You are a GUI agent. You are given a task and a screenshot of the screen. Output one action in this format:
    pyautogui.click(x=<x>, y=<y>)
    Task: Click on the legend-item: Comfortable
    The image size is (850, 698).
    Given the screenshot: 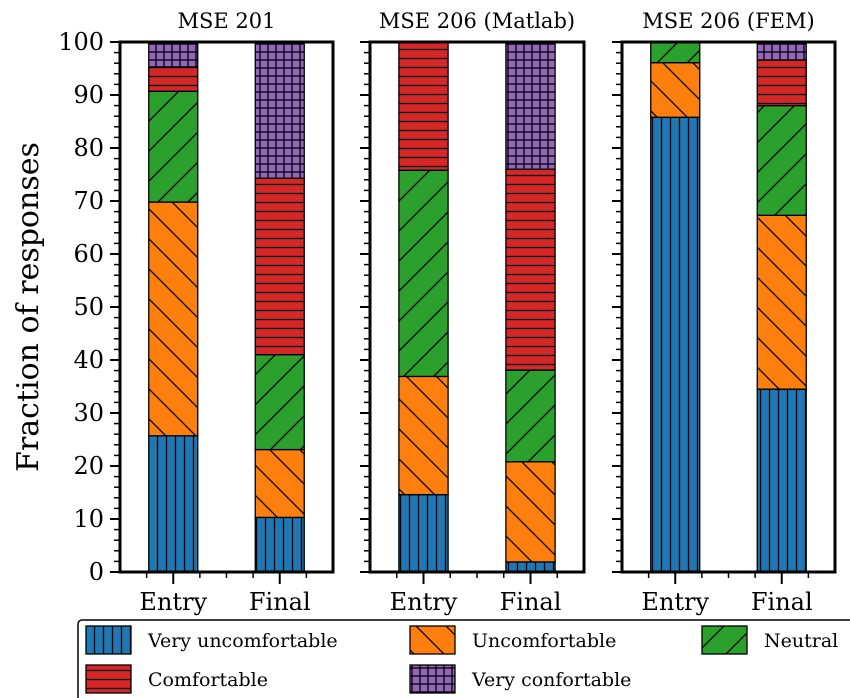 What is the action you would take?
    pyautogui.click(x=176, y=679)
    